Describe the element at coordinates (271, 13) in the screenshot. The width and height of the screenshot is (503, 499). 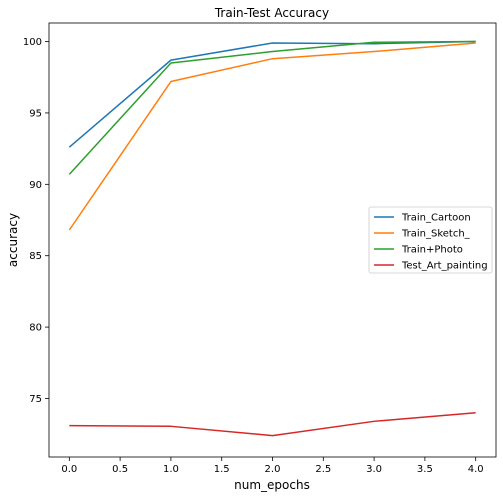
I see `chart-title: Train-Test Accuracy` at that location.